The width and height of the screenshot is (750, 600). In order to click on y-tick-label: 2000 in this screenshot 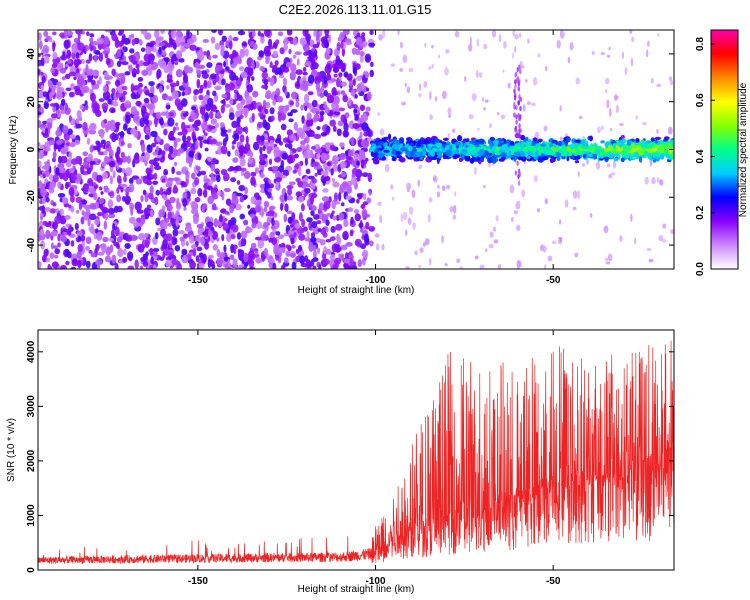, I will do `click(31, 460)`.